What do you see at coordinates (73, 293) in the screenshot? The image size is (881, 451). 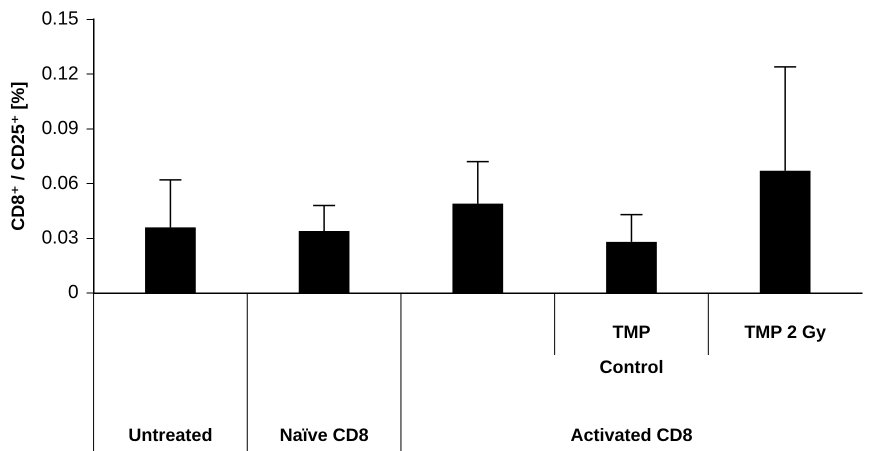 I see `y-tick-label: 0` at bounding box center [73, 293].